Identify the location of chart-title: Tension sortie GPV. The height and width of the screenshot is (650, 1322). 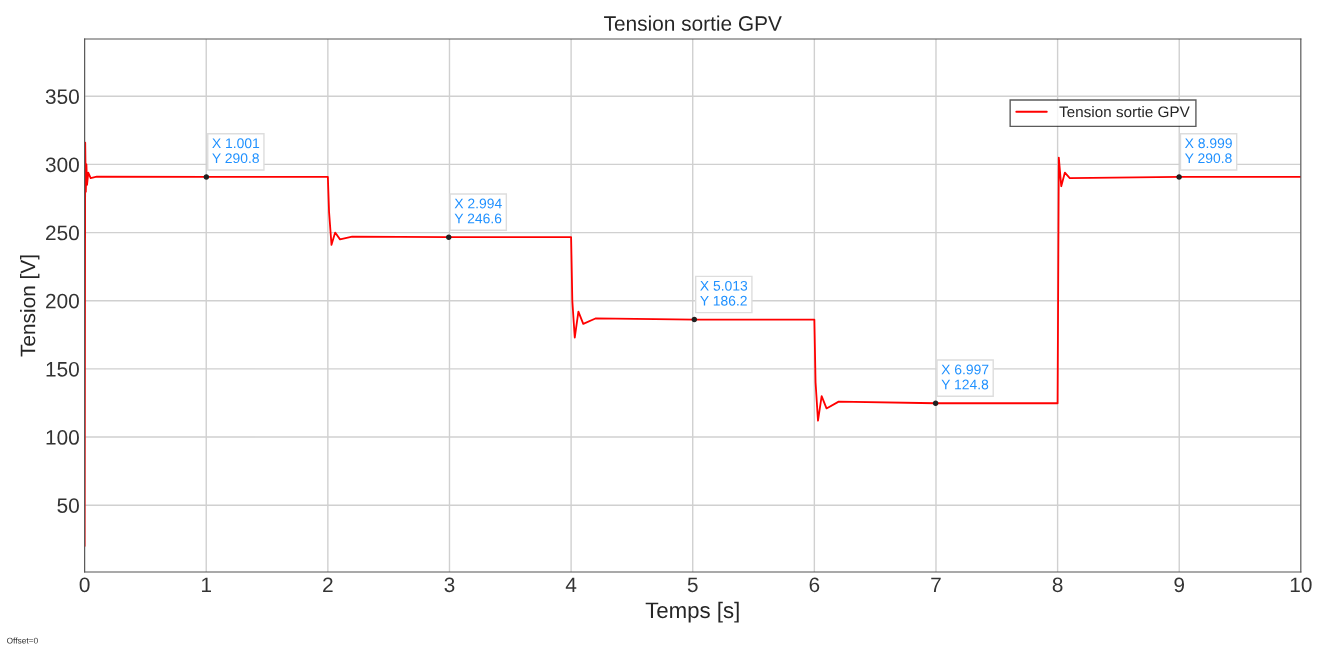
(693, 23).